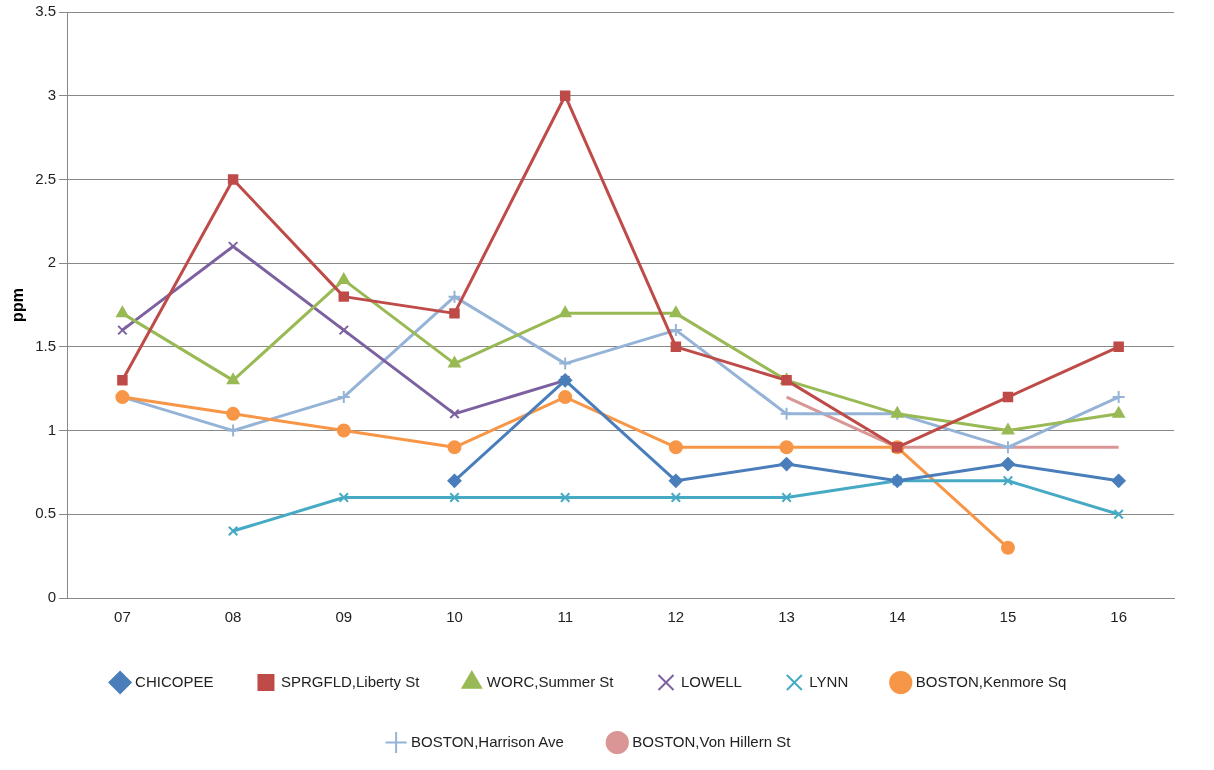  Describe the element at coordinates (454, 617) in the screenshot. I see `x-tick-label: 10` at that location.